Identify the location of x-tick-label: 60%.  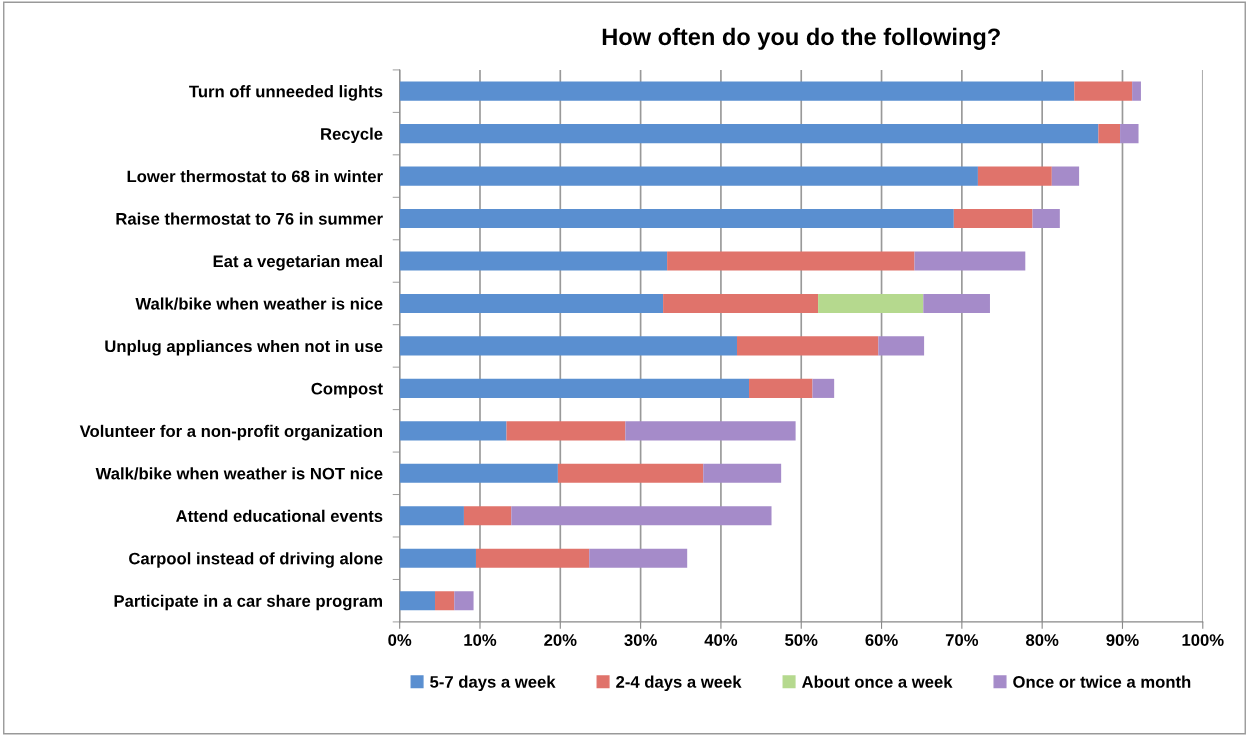
(881, 640).